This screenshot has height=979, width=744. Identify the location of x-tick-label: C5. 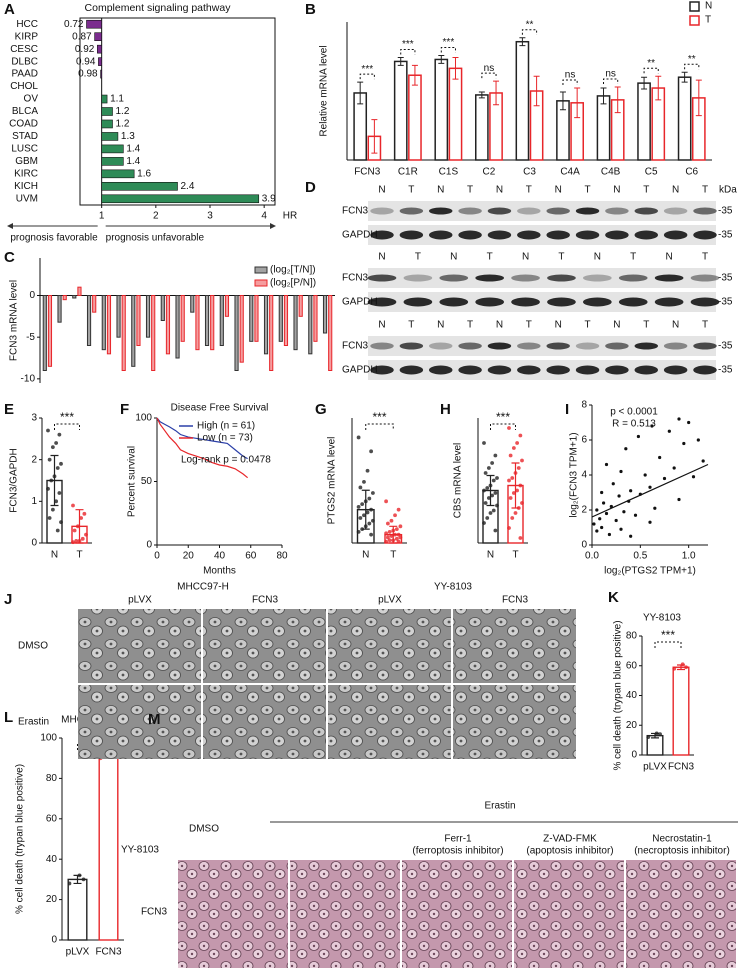
(651, 172).